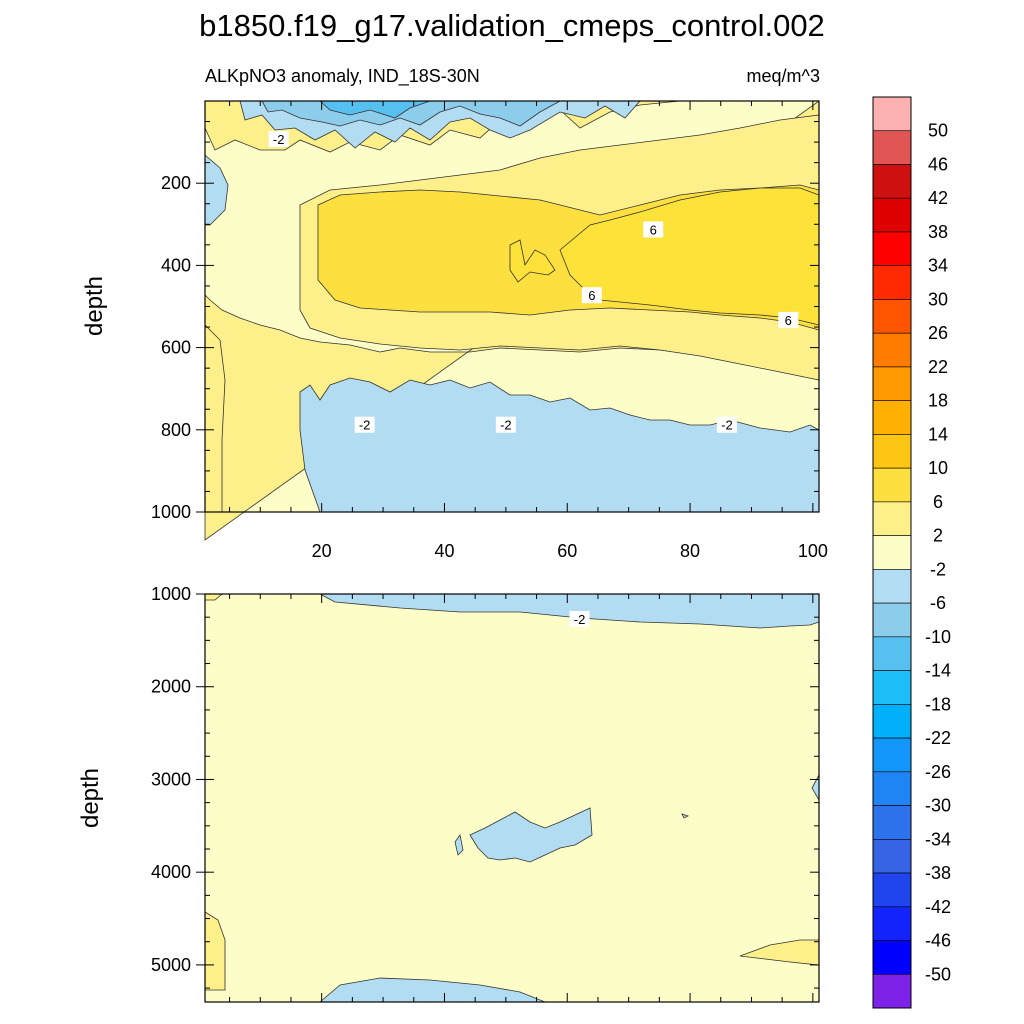  Describe the element at coordinates (938, 772) in the screenshot. I see `colorbar-label: -26` at that location.